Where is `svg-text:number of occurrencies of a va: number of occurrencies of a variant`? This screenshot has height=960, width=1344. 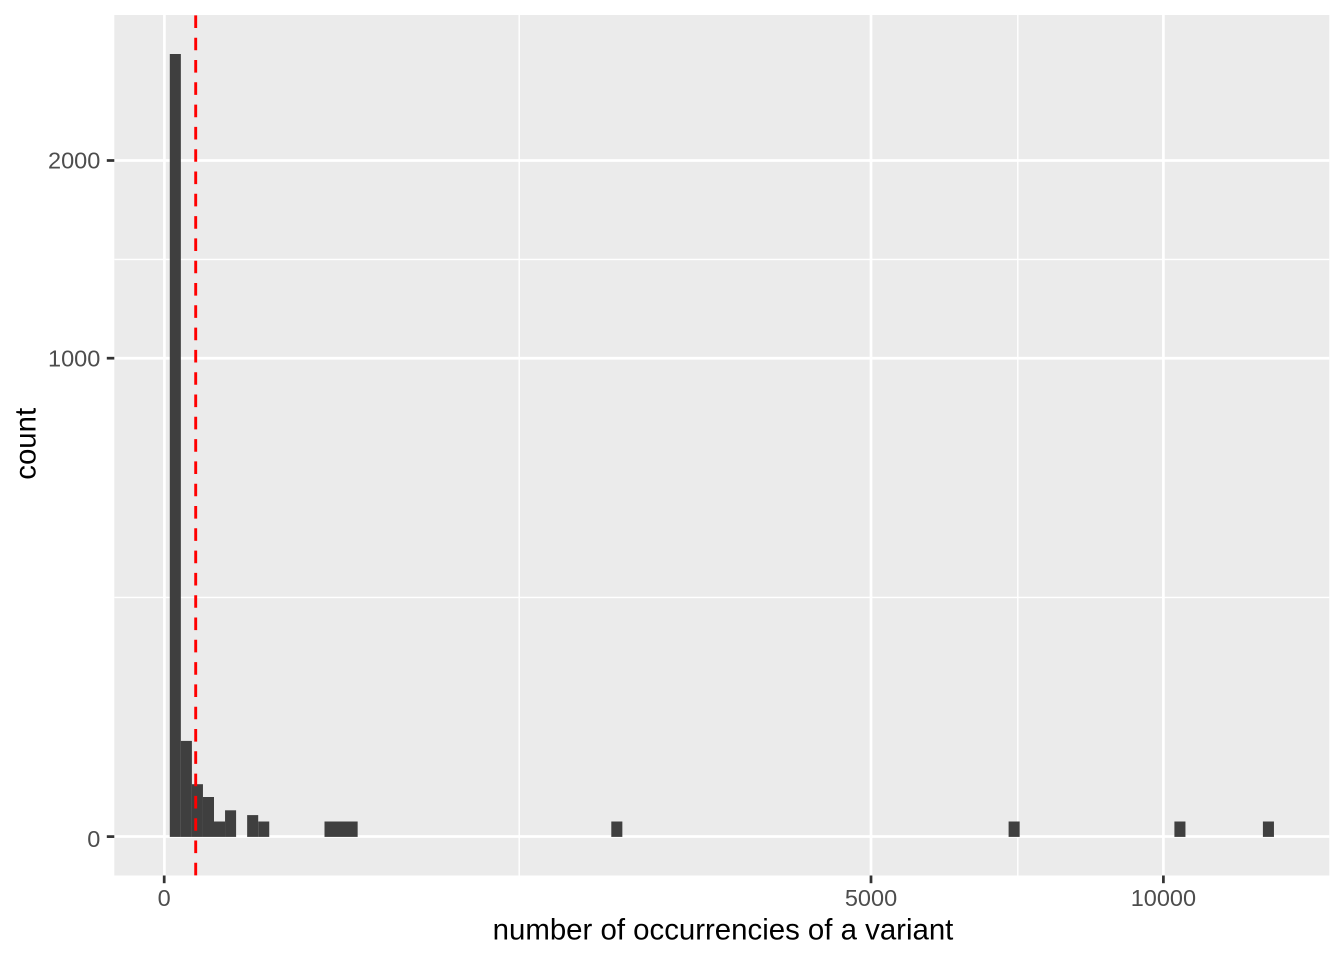
svg-text:number of occurrencies of a va: number of occurrencies of a variant is located at coordinates (723, 930).